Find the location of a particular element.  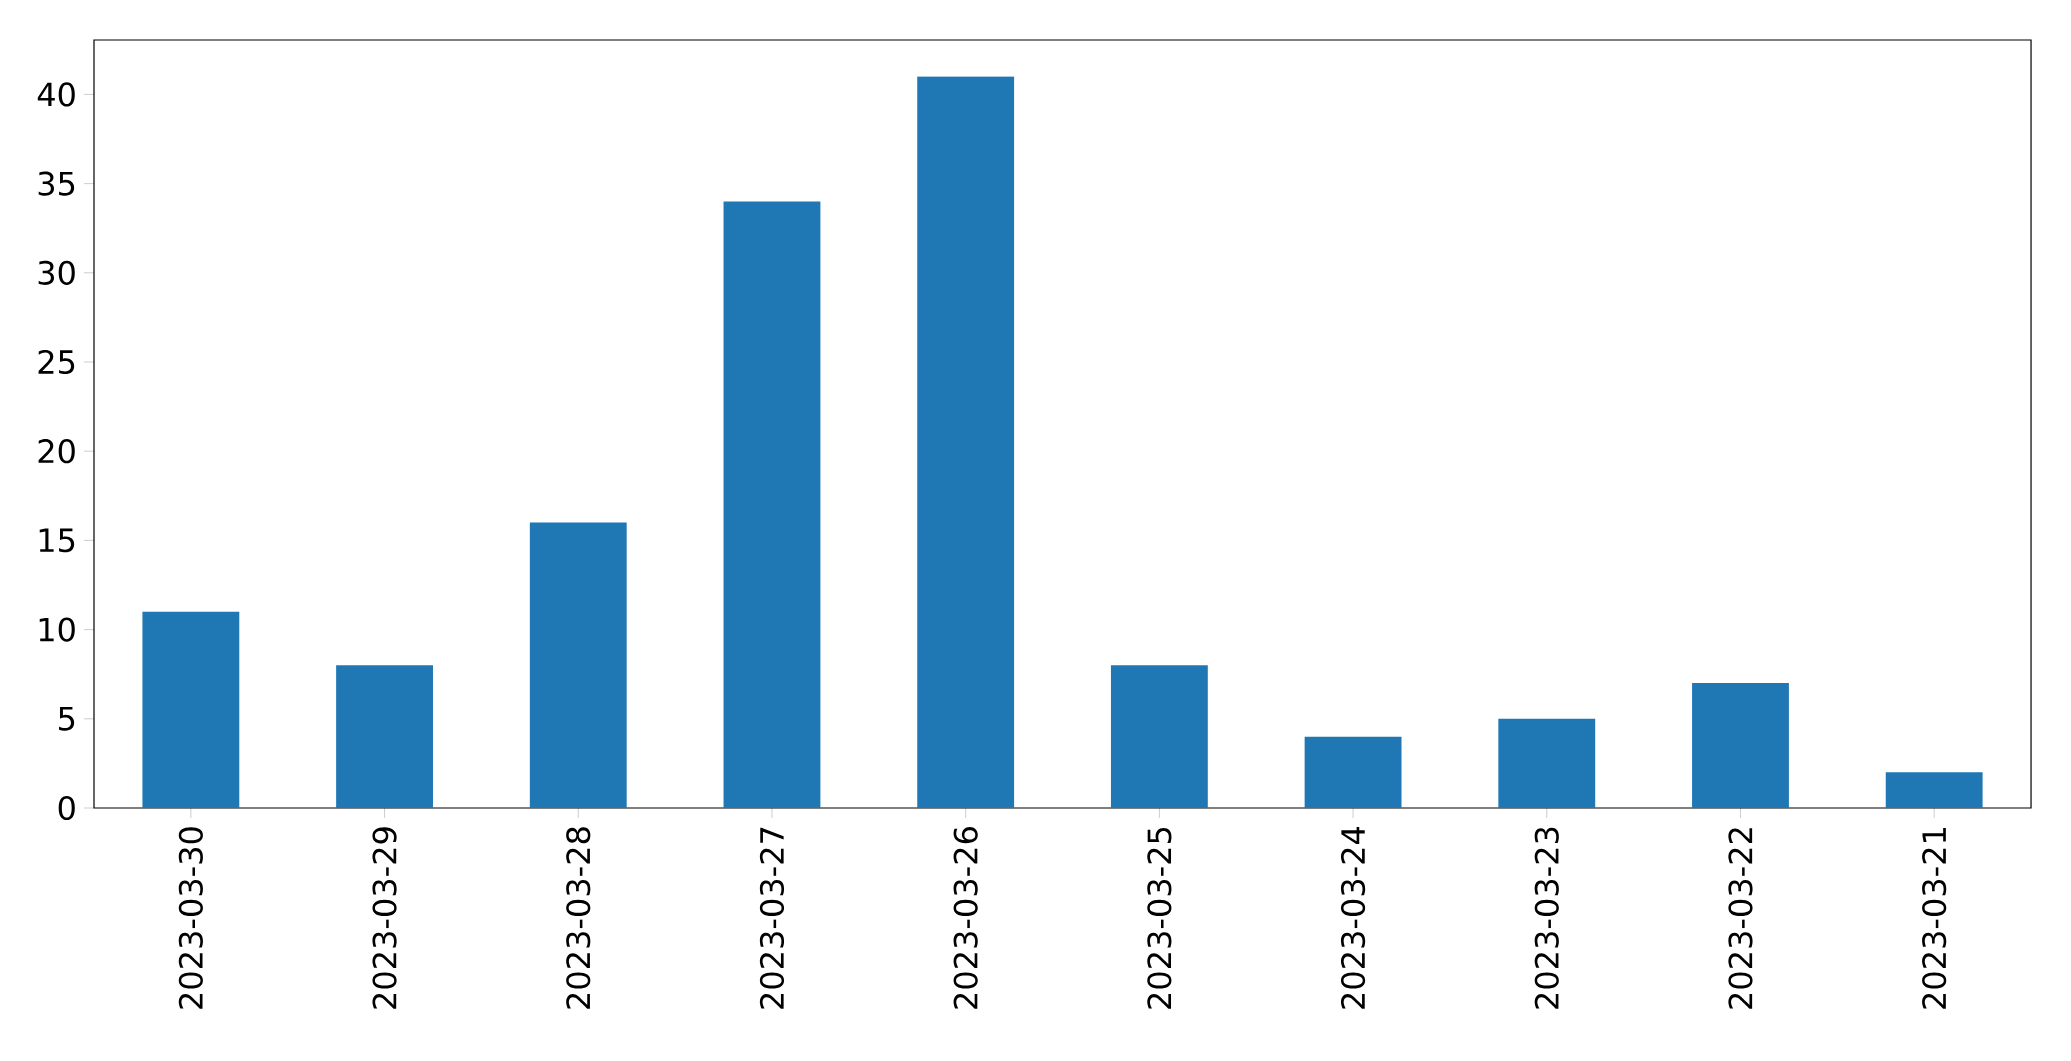

y-tick-label: 25 is located at coordinates (56, 362).